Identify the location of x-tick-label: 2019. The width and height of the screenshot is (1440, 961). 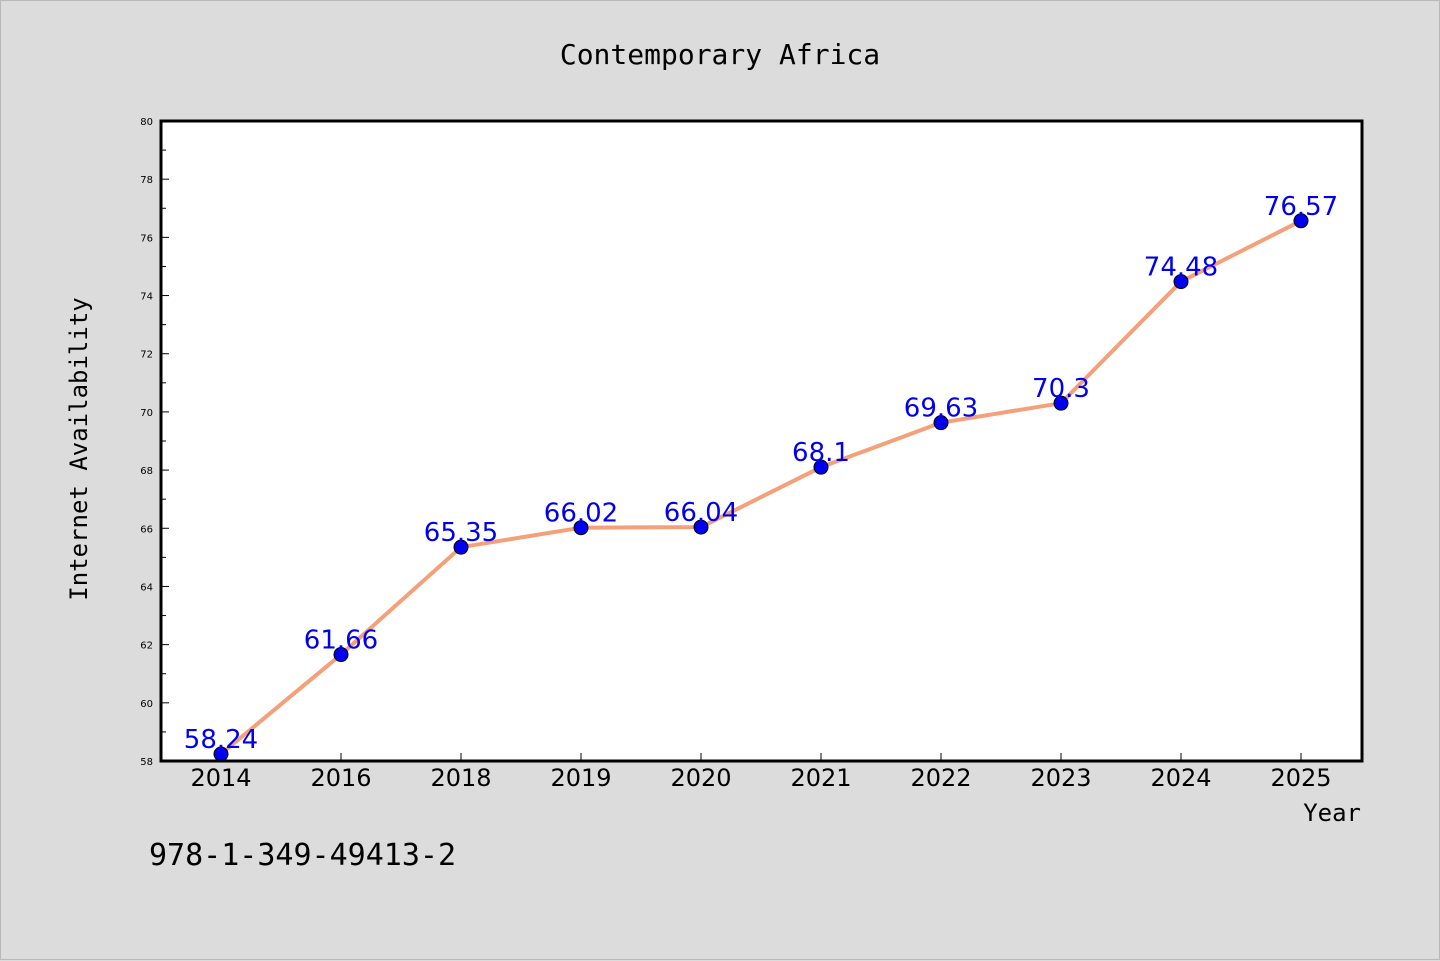
(580, 778).